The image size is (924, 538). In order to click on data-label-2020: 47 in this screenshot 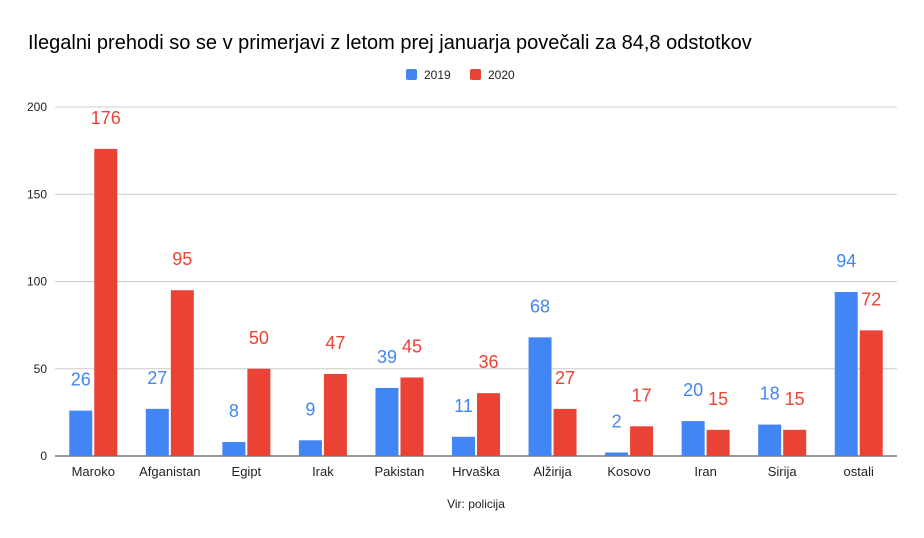, I will do `click(335, 343)`.